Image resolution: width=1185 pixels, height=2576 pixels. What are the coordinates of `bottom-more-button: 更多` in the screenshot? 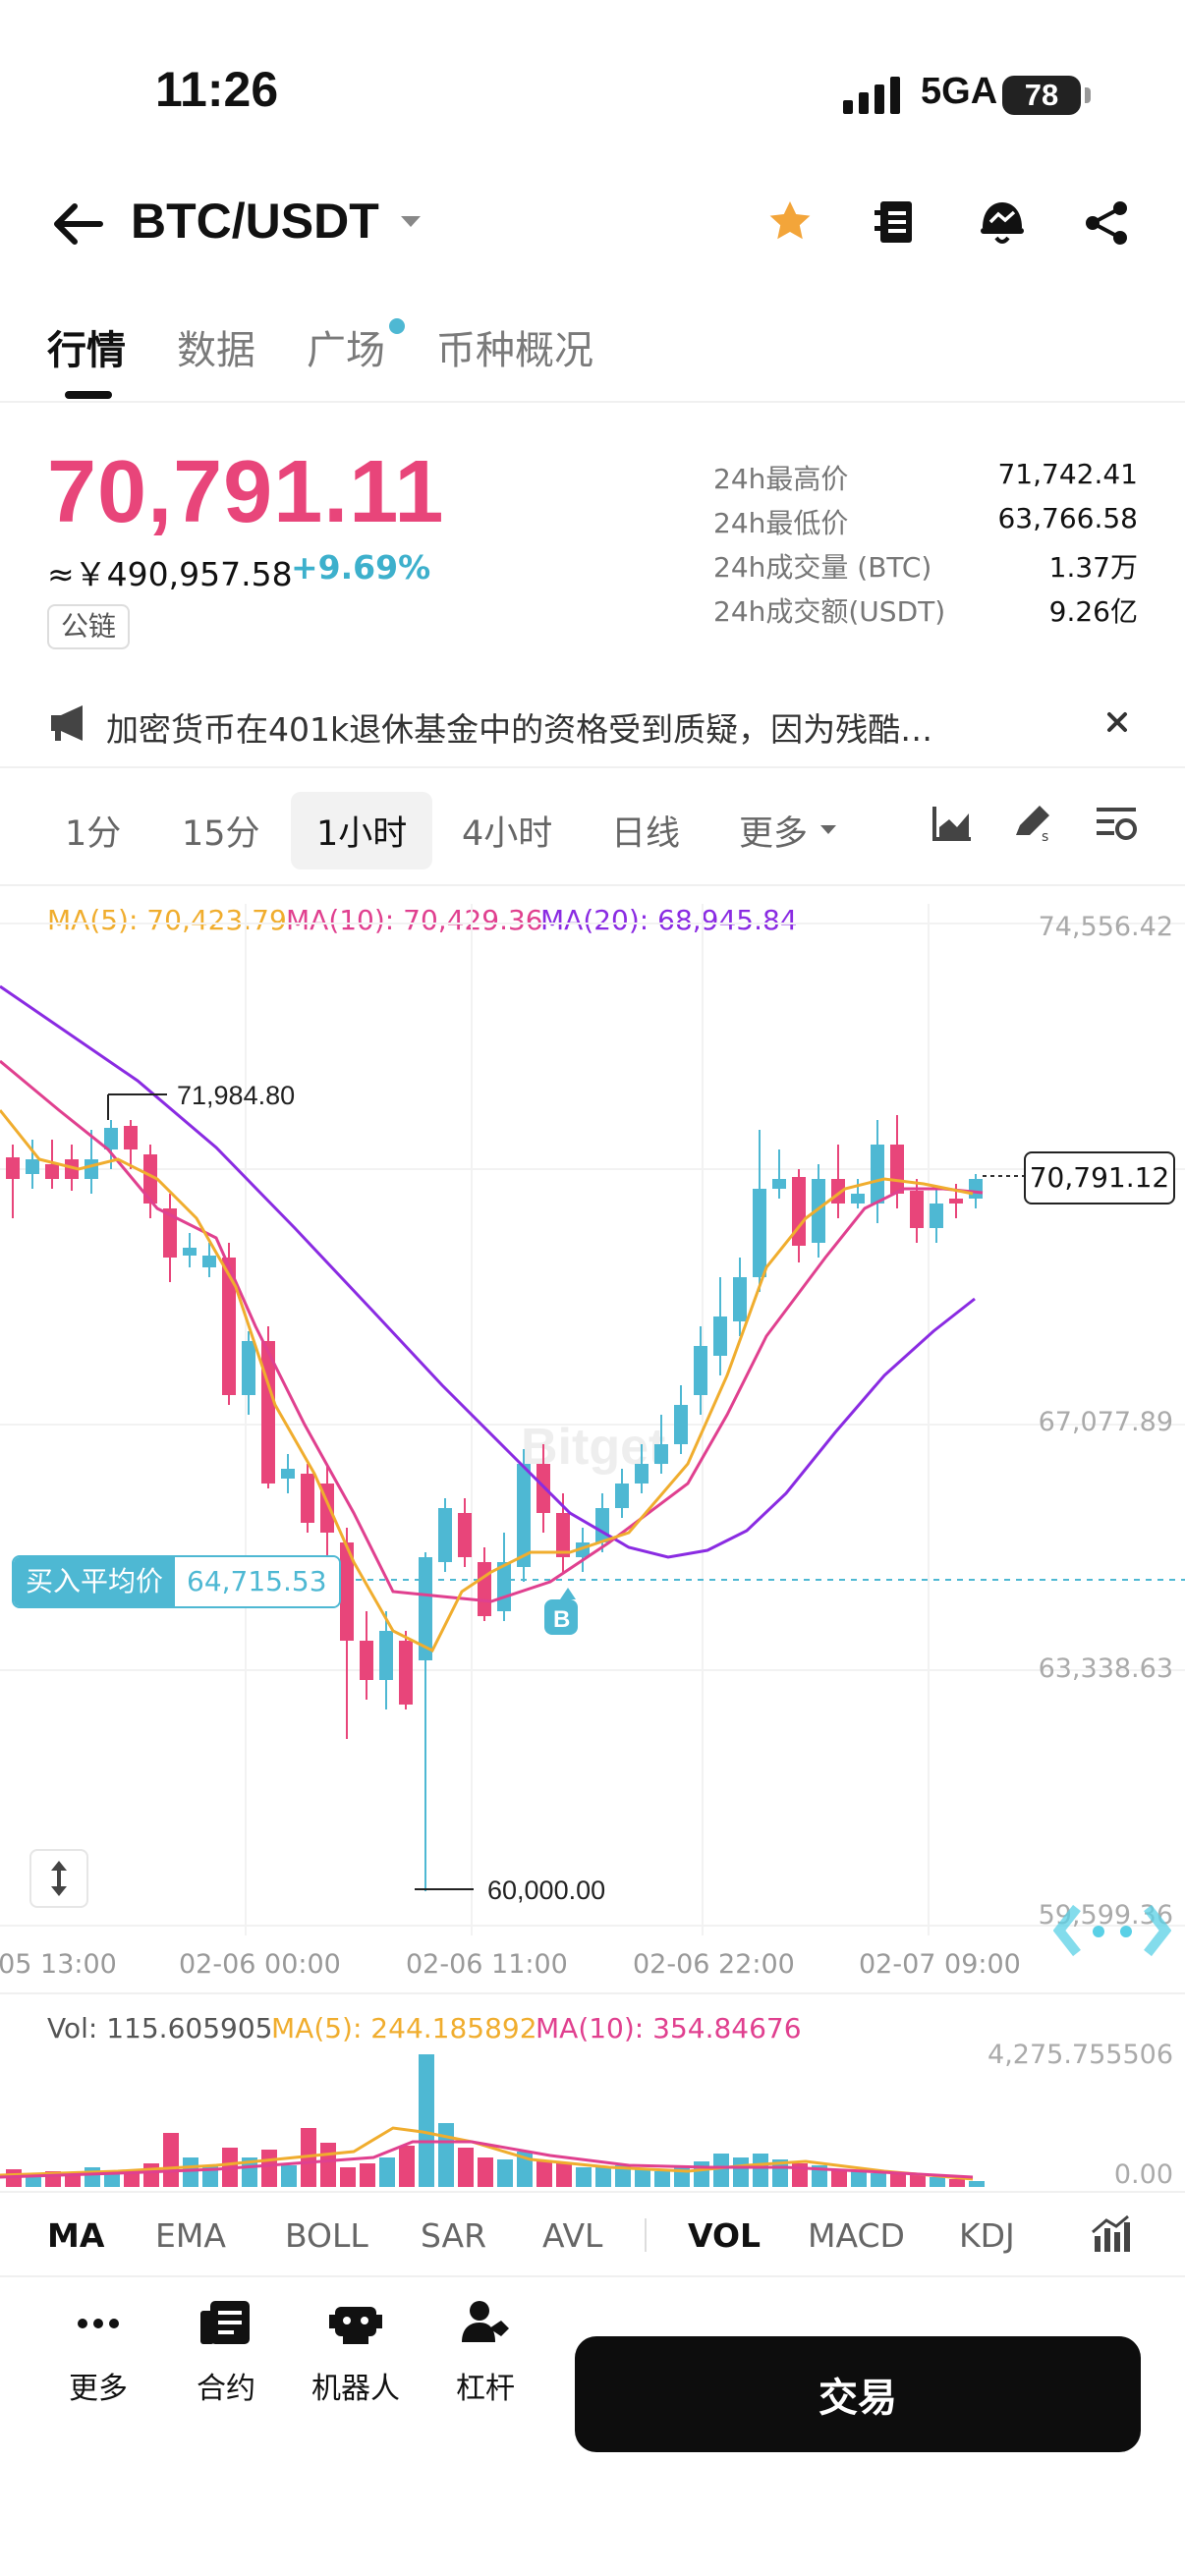 It's located at (98, 2353).